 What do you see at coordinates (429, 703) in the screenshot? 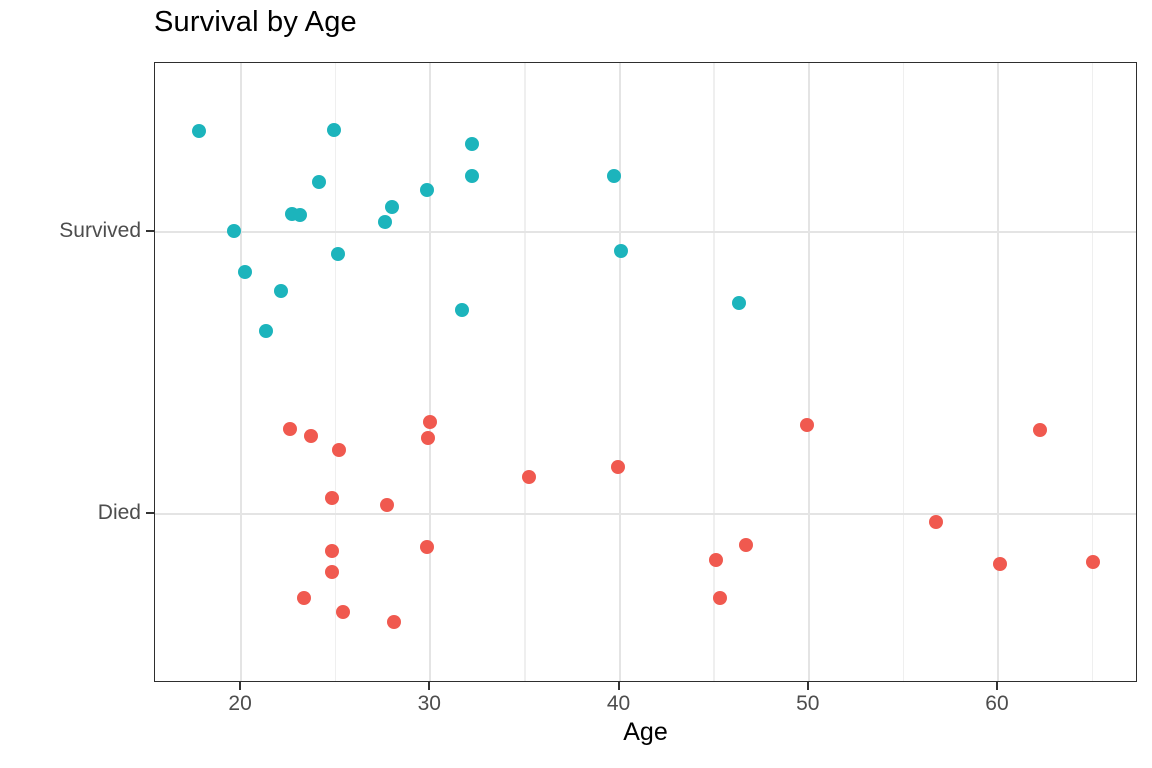
I see `x-tick-label: 30` at bounding box center [429, 703].